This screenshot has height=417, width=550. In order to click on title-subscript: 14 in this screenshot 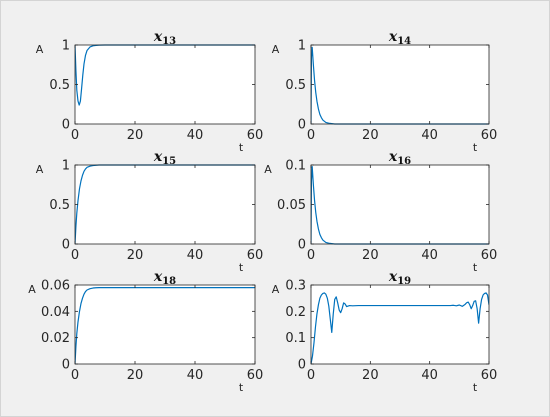, I will do `click(404, 41)`.